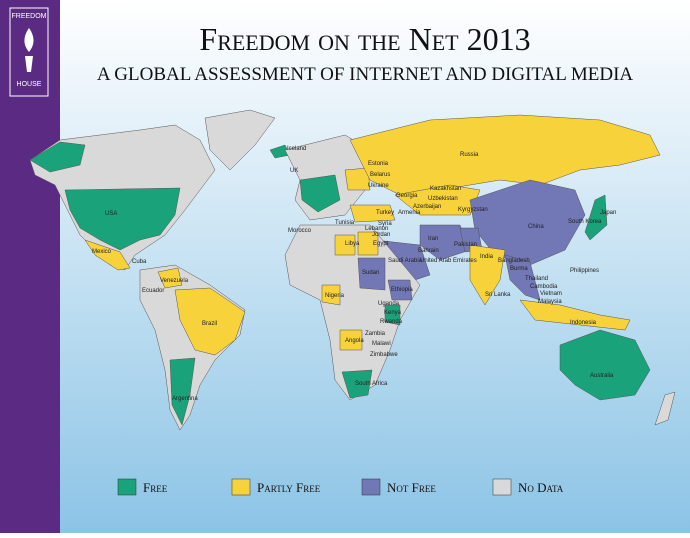 The width and height of the screenshot is (690, 538). Describe the element at coordinates (174, 281) in the screenshot. I see `country-label: Venezuela` at that location.